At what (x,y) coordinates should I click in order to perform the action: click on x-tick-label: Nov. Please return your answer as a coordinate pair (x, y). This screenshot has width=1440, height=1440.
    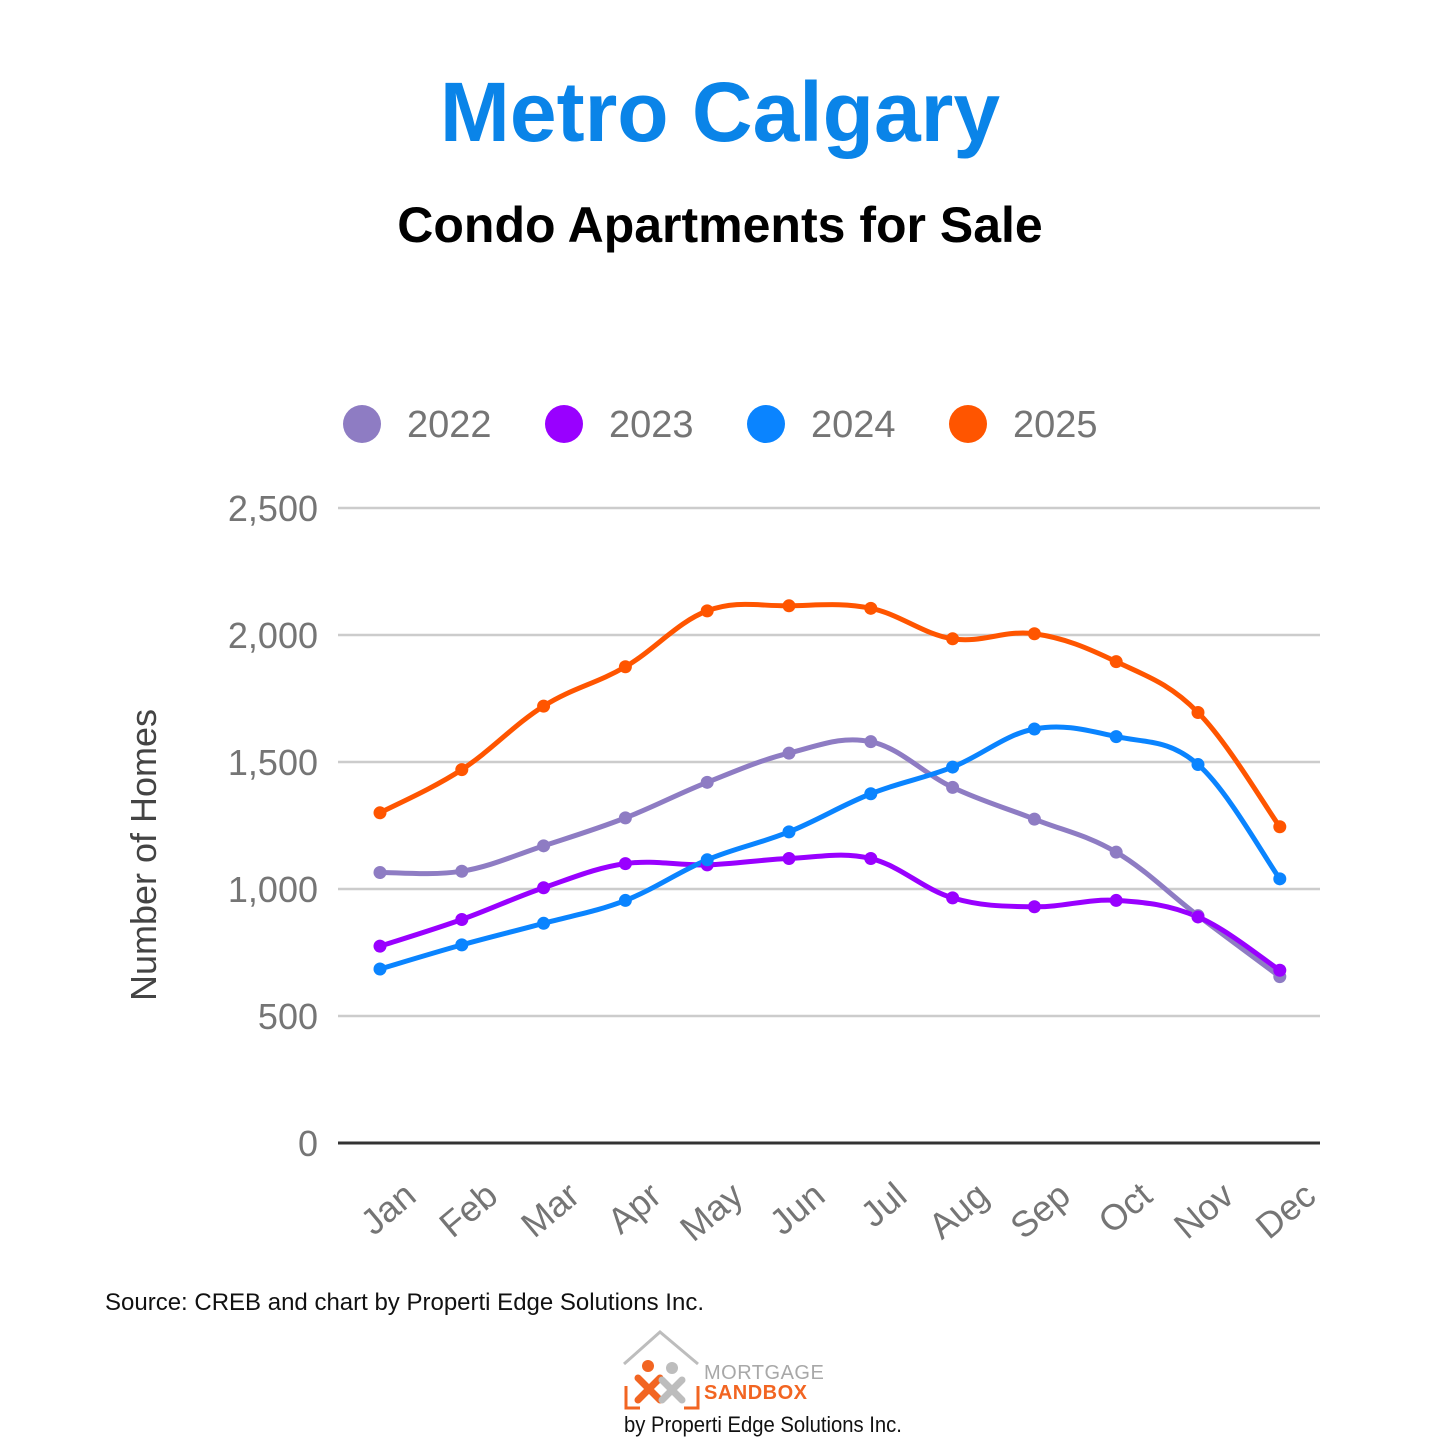
    Looking at the image, I should click on (1203, 1210).